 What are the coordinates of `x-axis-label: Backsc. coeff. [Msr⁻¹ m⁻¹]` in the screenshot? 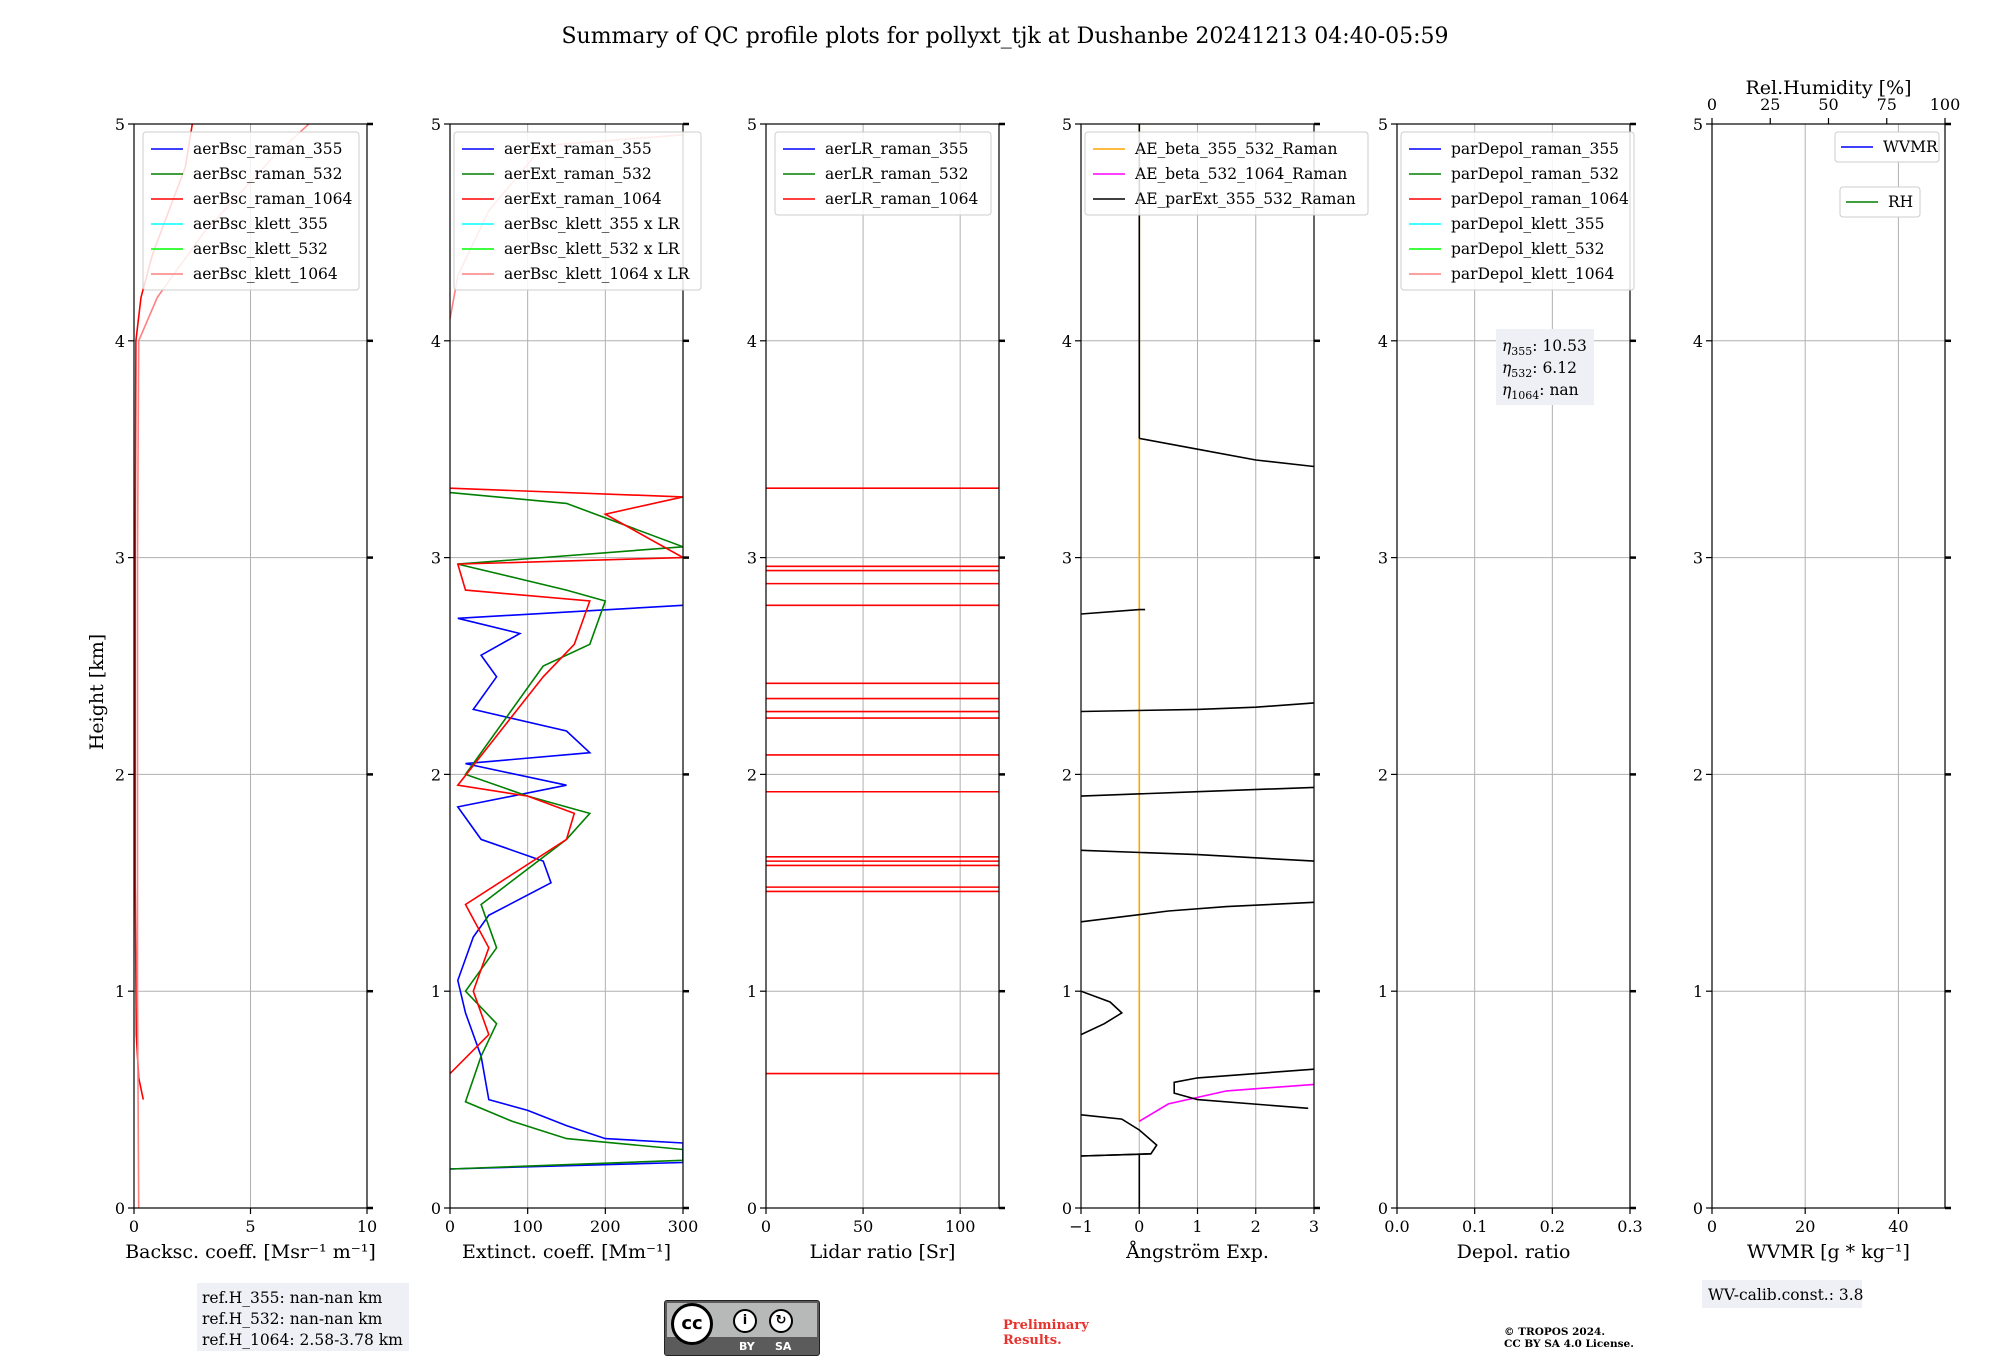 It's located at (250, 1252).